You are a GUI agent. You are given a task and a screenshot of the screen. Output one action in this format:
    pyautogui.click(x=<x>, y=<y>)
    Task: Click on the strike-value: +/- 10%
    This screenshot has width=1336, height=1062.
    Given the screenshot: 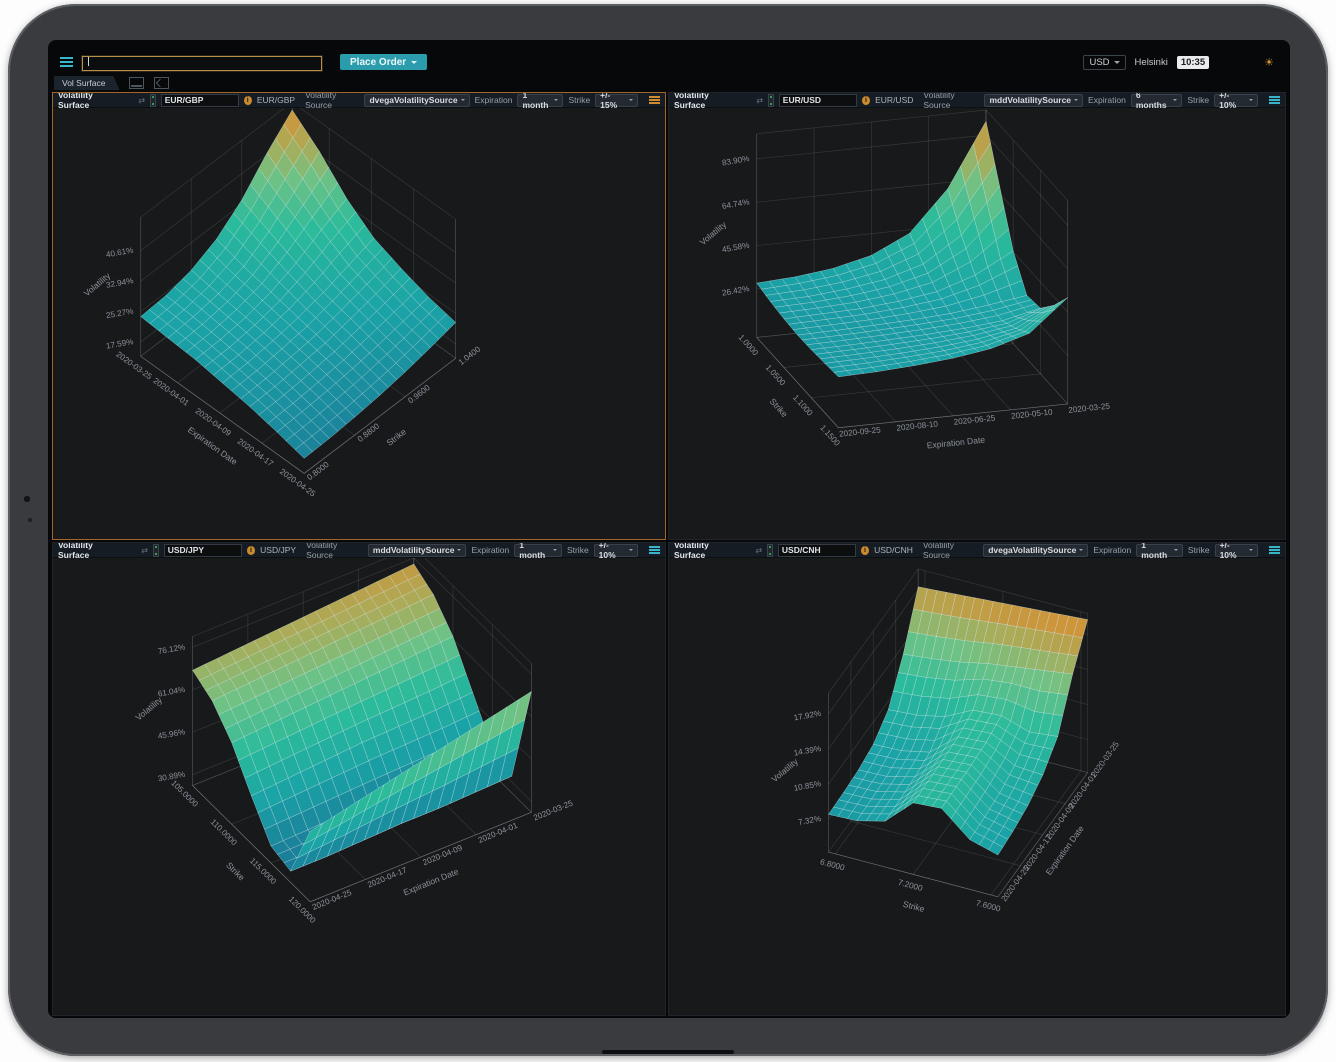 What is the action you would take?
    pyautogui.click(x=1228, y=101)
    